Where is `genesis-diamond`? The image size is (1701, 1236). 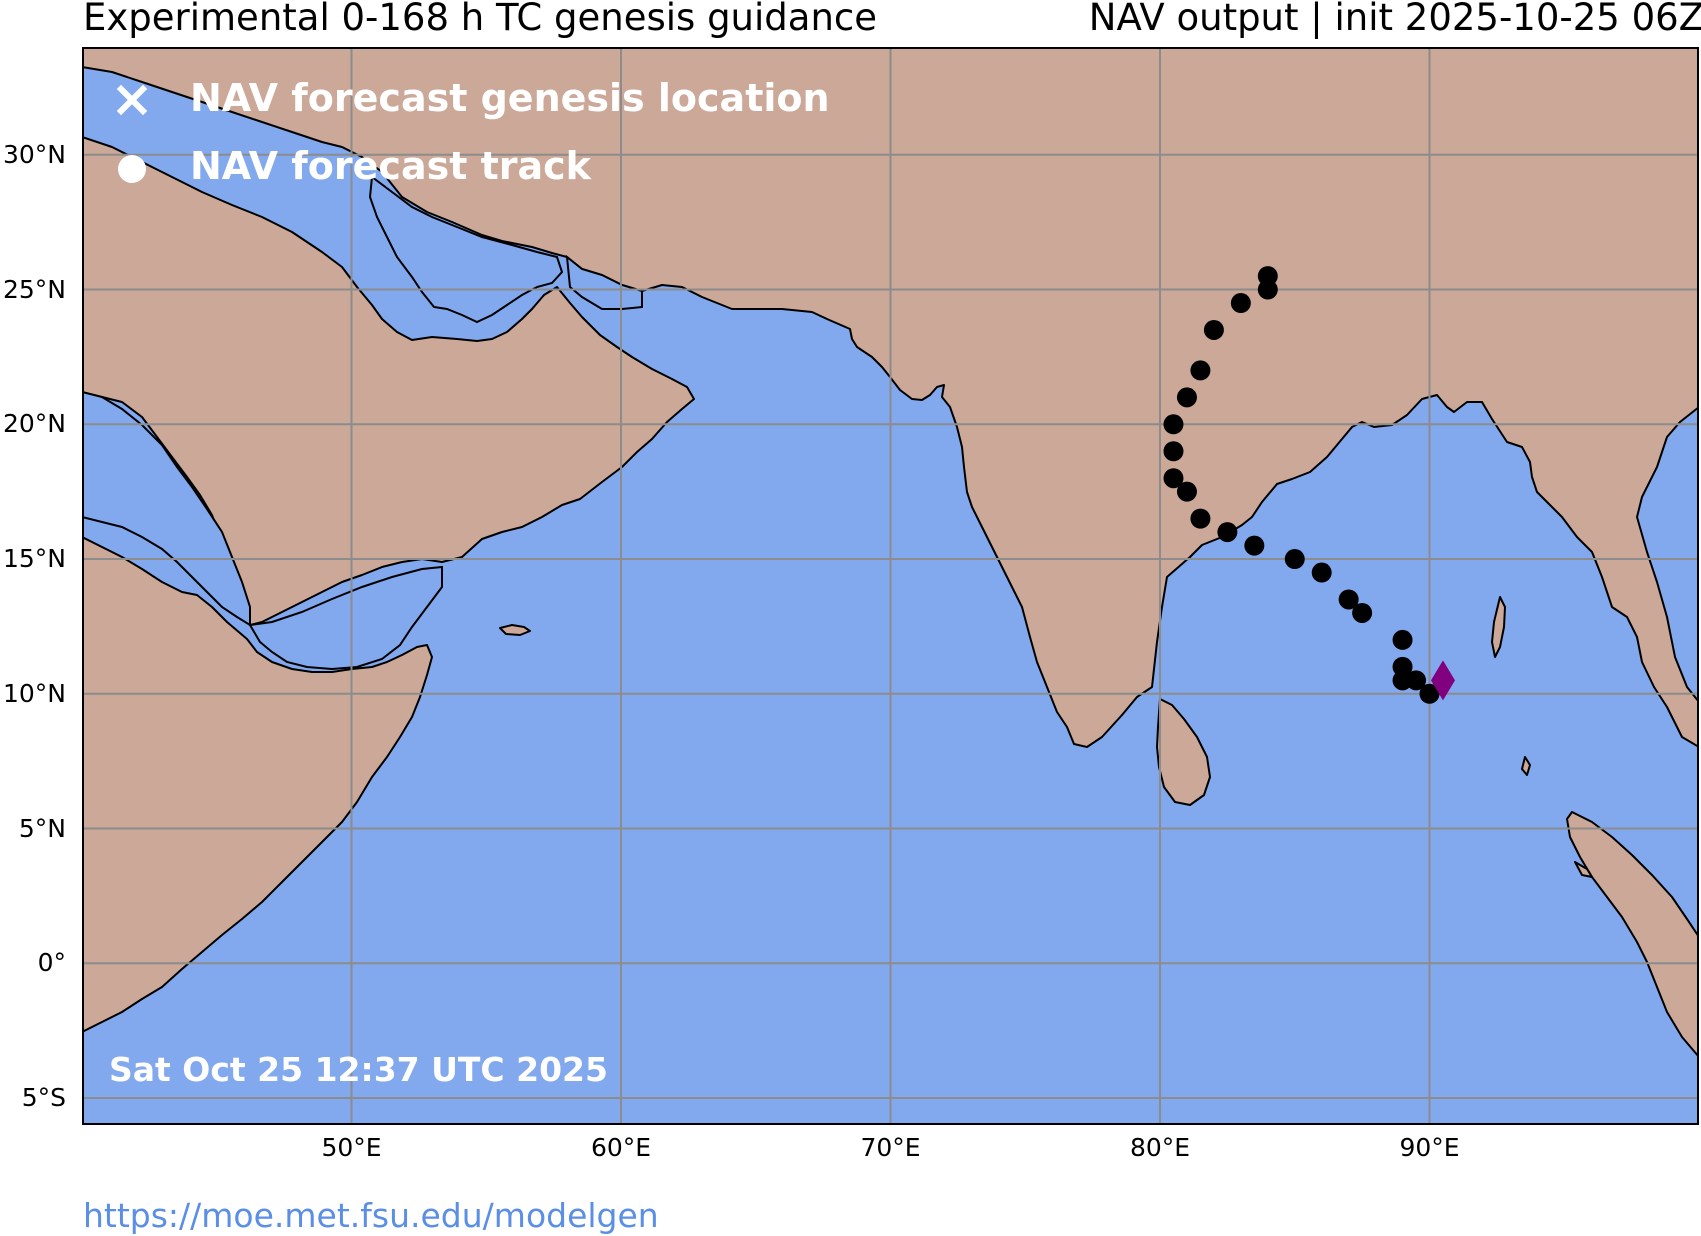 genesis-diamond is located at coordinates (1442, 680).